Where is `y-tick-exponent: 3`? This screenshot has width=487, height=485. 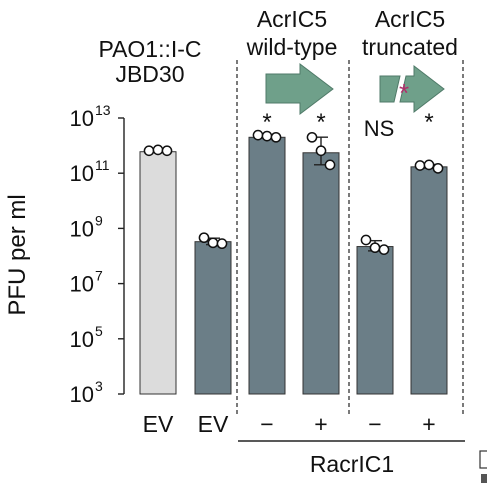
y-tick-exponent: 3 is located at coordinates (99, 386).